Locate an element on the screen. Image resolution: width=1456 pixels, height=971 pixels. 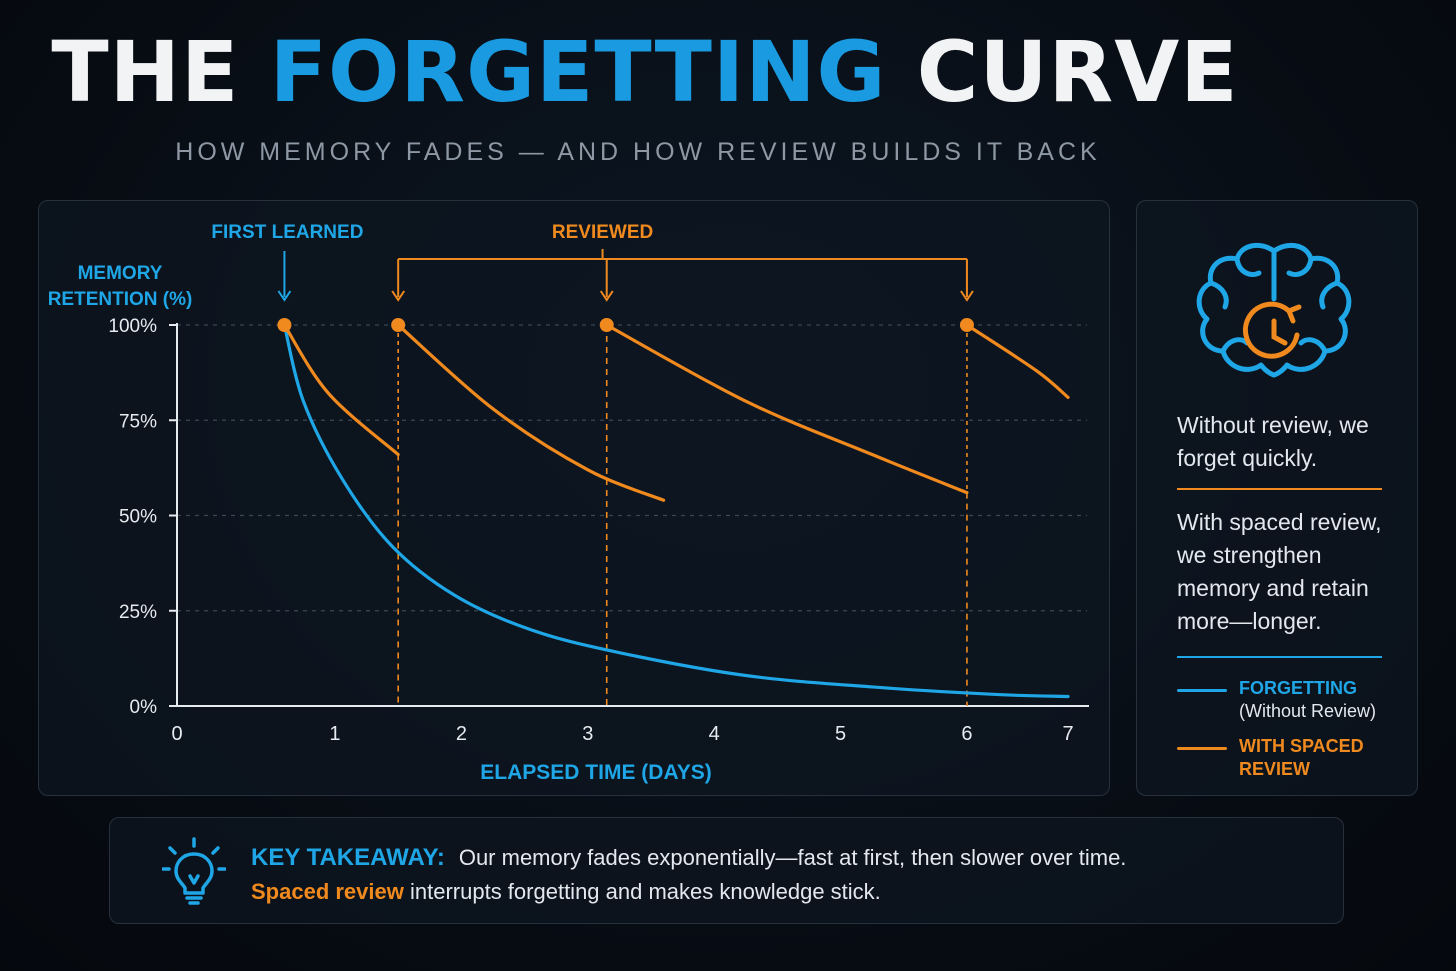
blue-divider is located at coordinates (1279, 657).